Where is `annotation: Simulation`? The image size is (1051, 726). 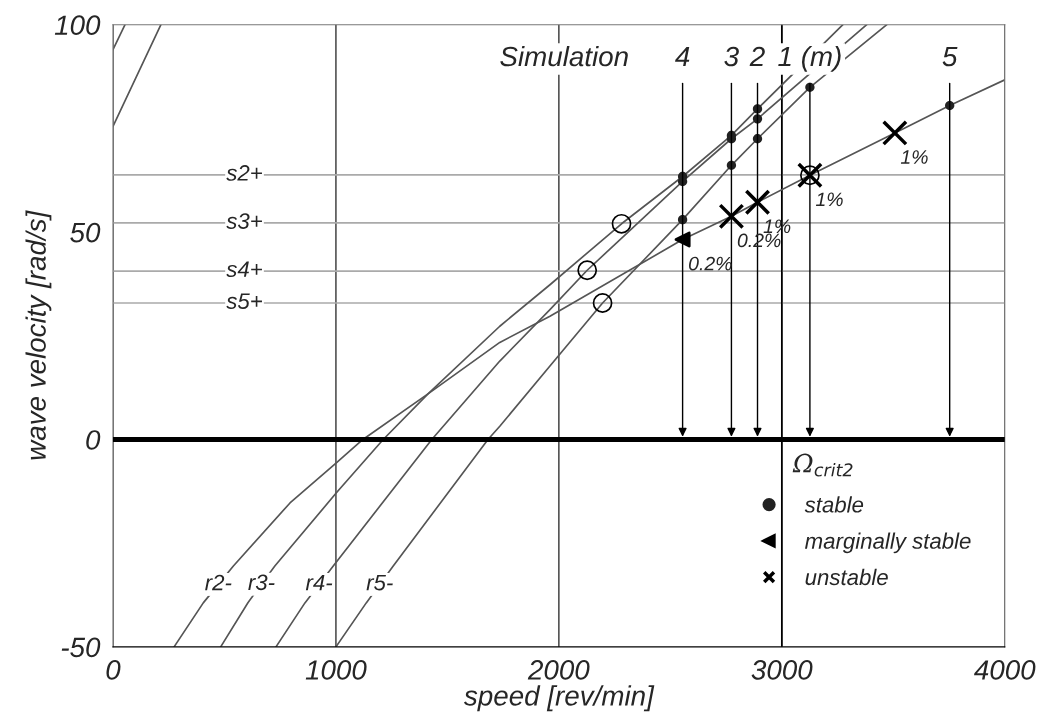
annotation: Simulation is located at coordinates (564, 56).